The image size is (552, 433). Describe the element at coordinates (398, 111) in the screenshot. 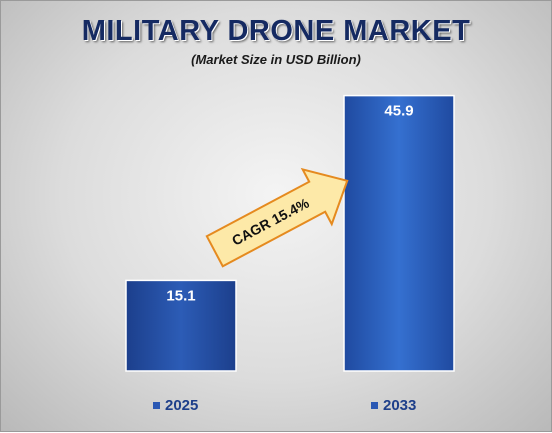

I see `bar-value-label: 45.9` at that location.